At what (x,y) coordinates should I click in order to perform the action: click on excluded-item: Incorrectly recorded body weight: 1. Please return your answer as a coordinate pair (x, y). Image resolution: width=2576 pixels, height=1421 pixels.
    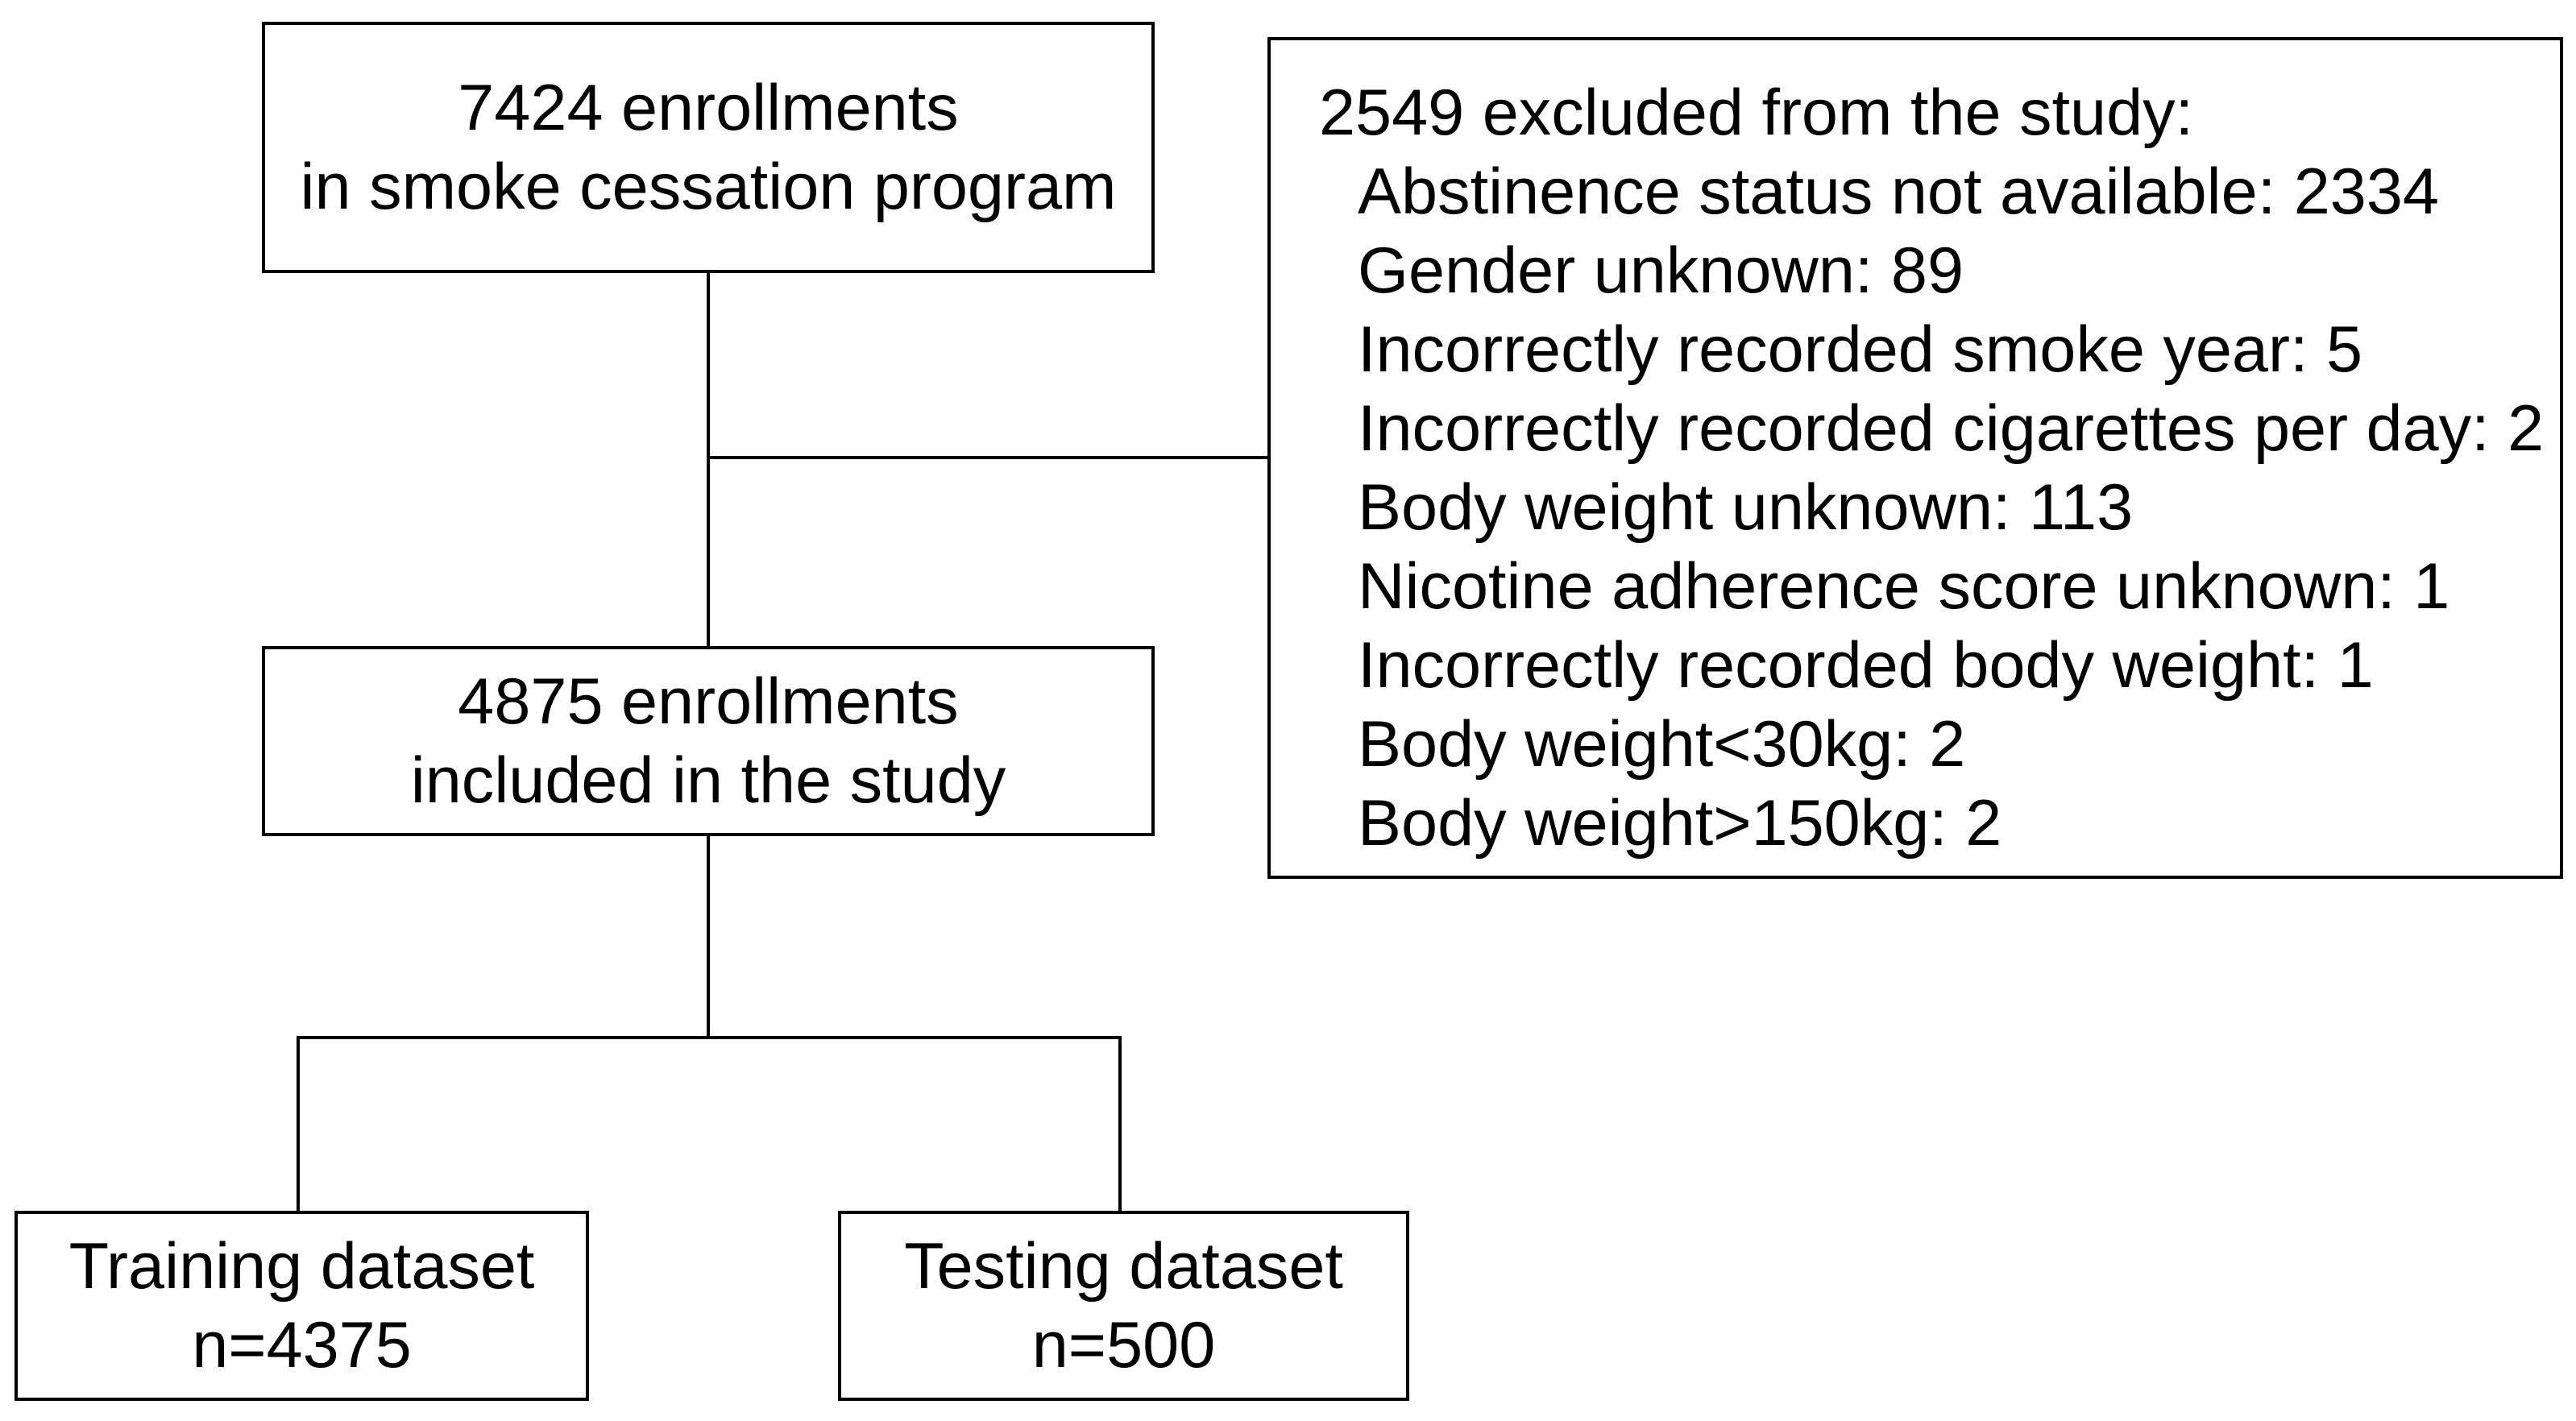
    Looking at the image, I should click on (1866, 665).